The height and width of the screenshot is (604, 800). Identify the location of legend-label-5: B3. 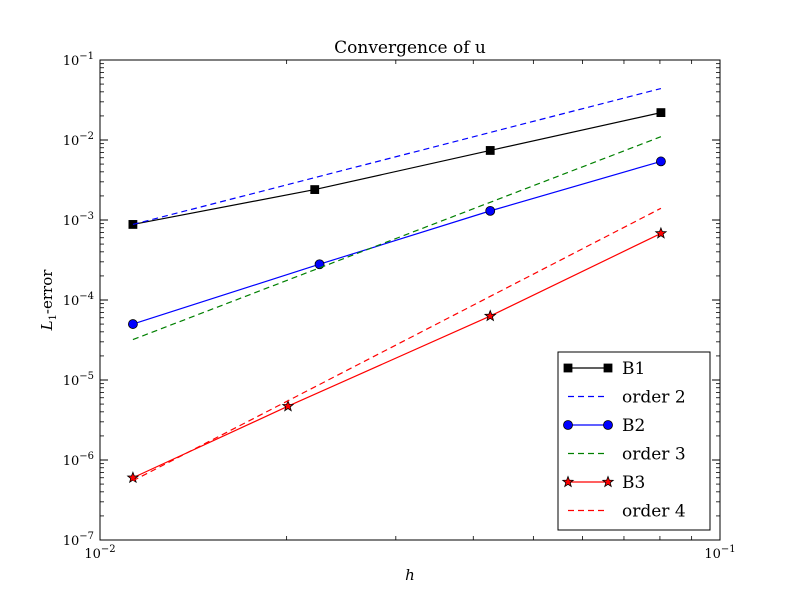
(633, 483).